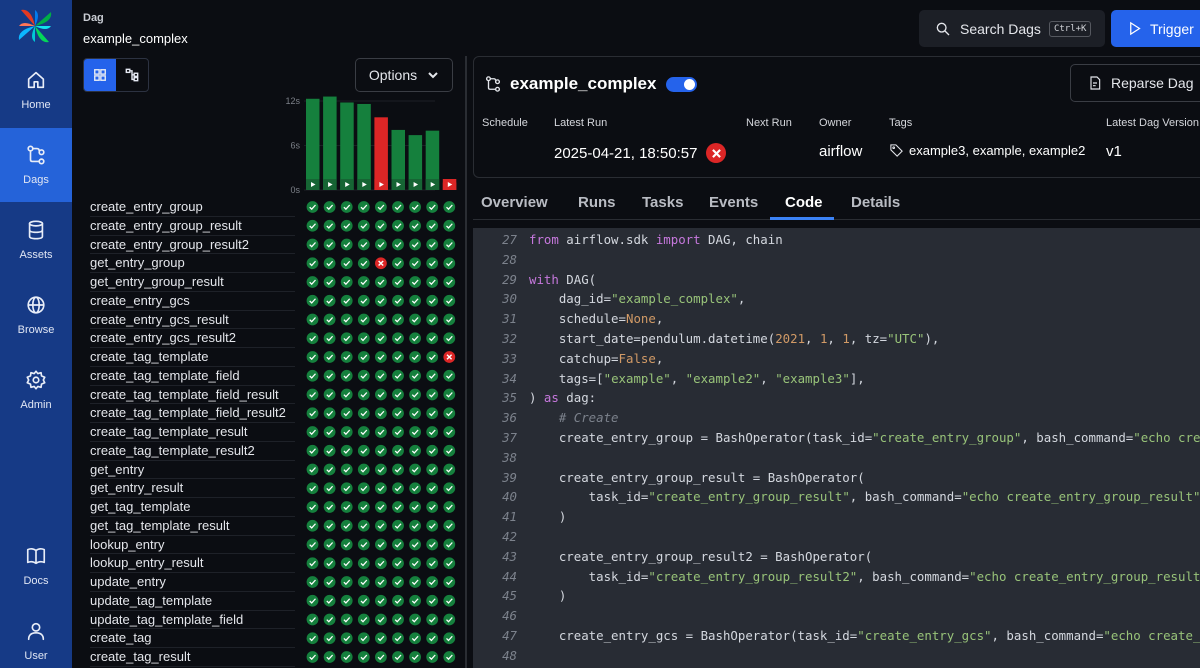  I want to click on task-row-label: get_tag_template_result, so click(192, 526).